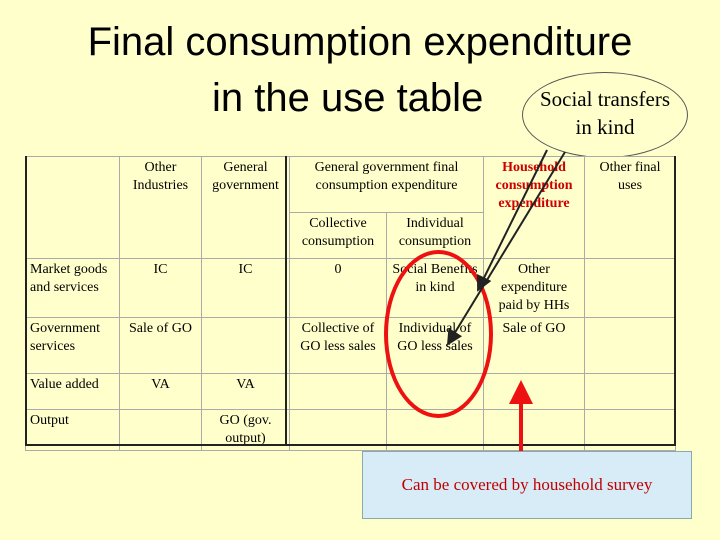 The height and width of the screenshot is (540, 720). I want to click on social-transfers-callout: Social transfers in kind, so click(605, 115).